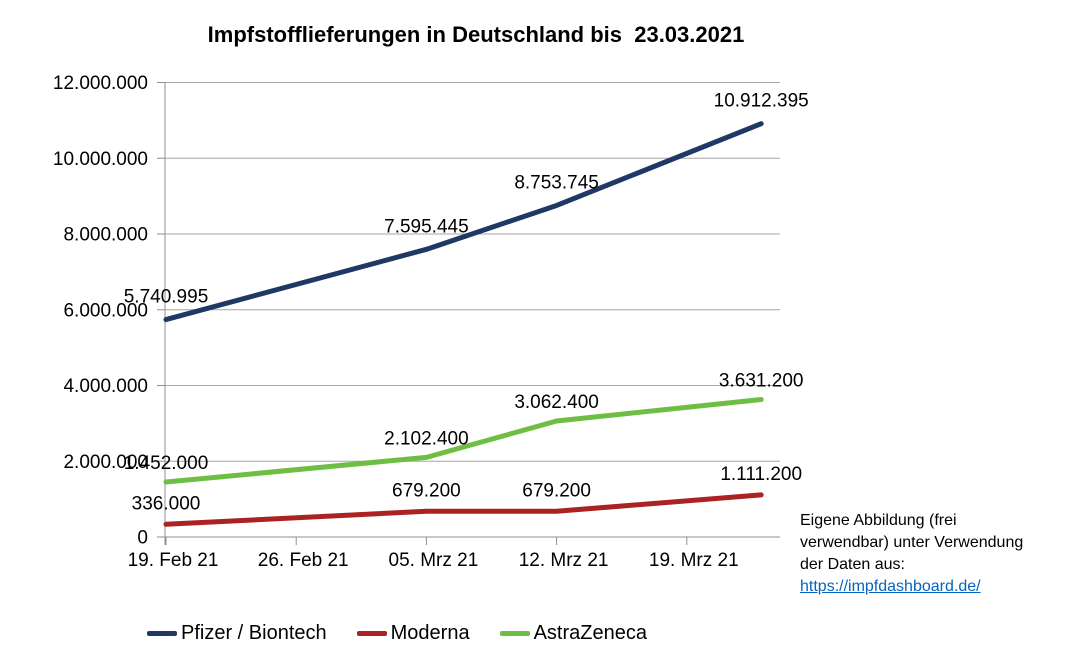  Describe the element at coordinates (173, 560) in the screenshot. I see `x-tick-label: 19. Feb 21` at that location.